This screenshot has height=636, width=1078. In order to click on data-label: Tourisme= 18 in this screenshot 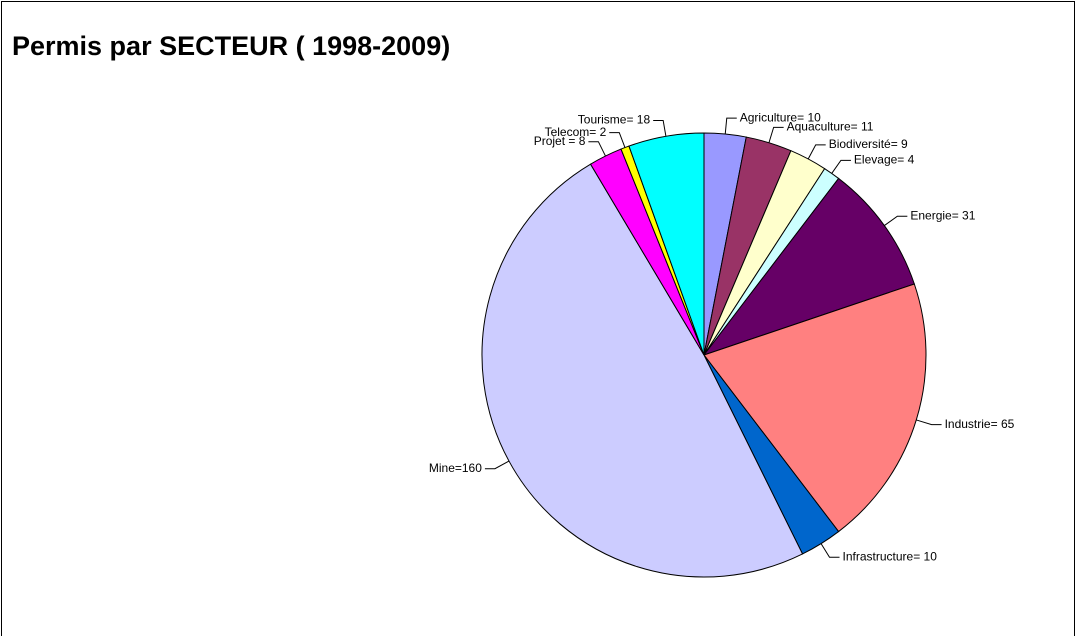, I will do `click(614, 120)`.